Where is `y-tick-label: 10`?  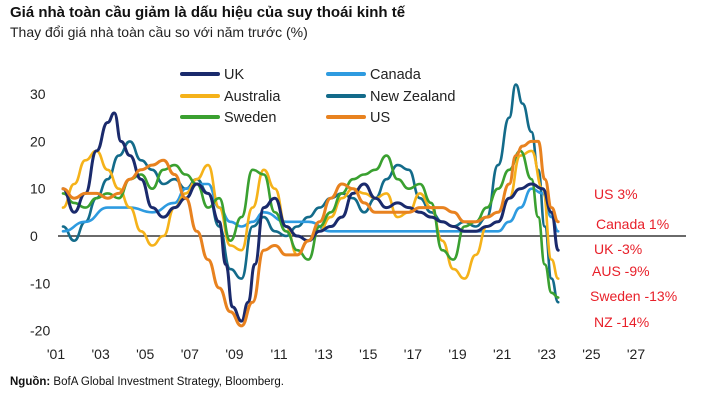 y-tick-label: 10 is located at coordinates (38, 189).